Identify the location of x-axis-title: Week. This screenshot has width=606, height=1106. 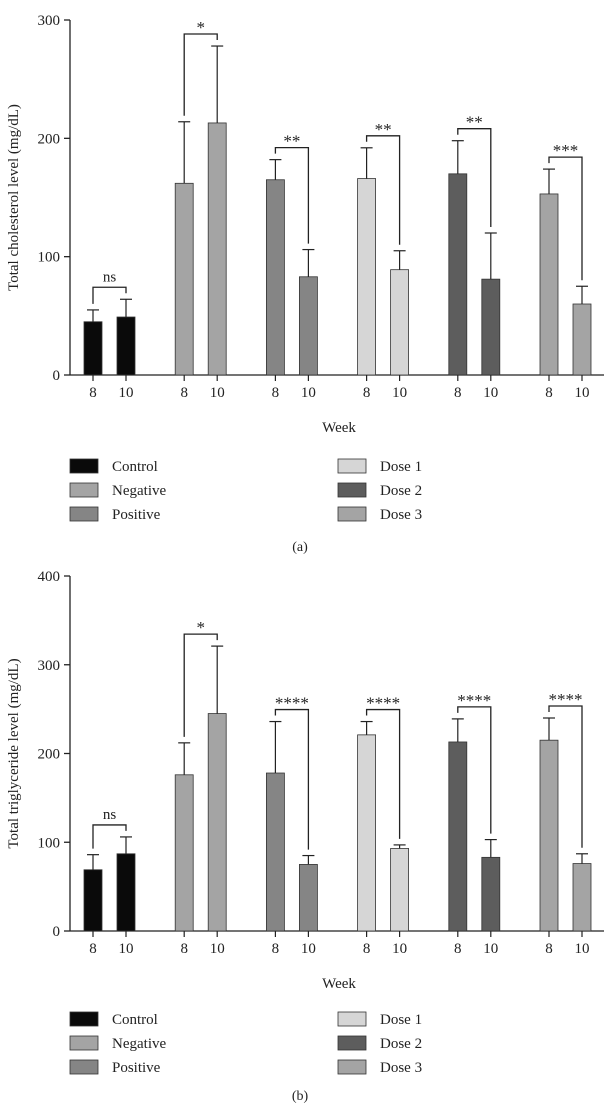
(339, 428).